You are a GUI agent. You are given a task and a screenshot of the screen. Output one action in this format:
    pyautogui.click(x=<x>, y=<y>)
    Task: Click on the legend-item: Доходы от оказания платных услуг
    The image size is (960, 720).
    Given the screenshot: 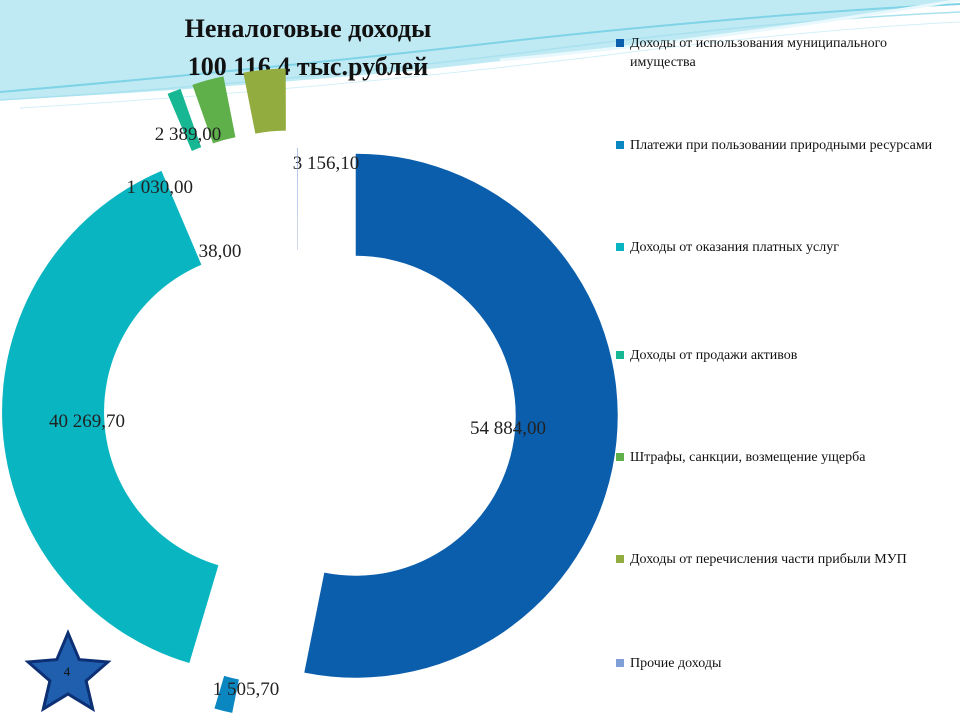 What is the action you would take?
    pyautogui.click(x=783, y=247)
    